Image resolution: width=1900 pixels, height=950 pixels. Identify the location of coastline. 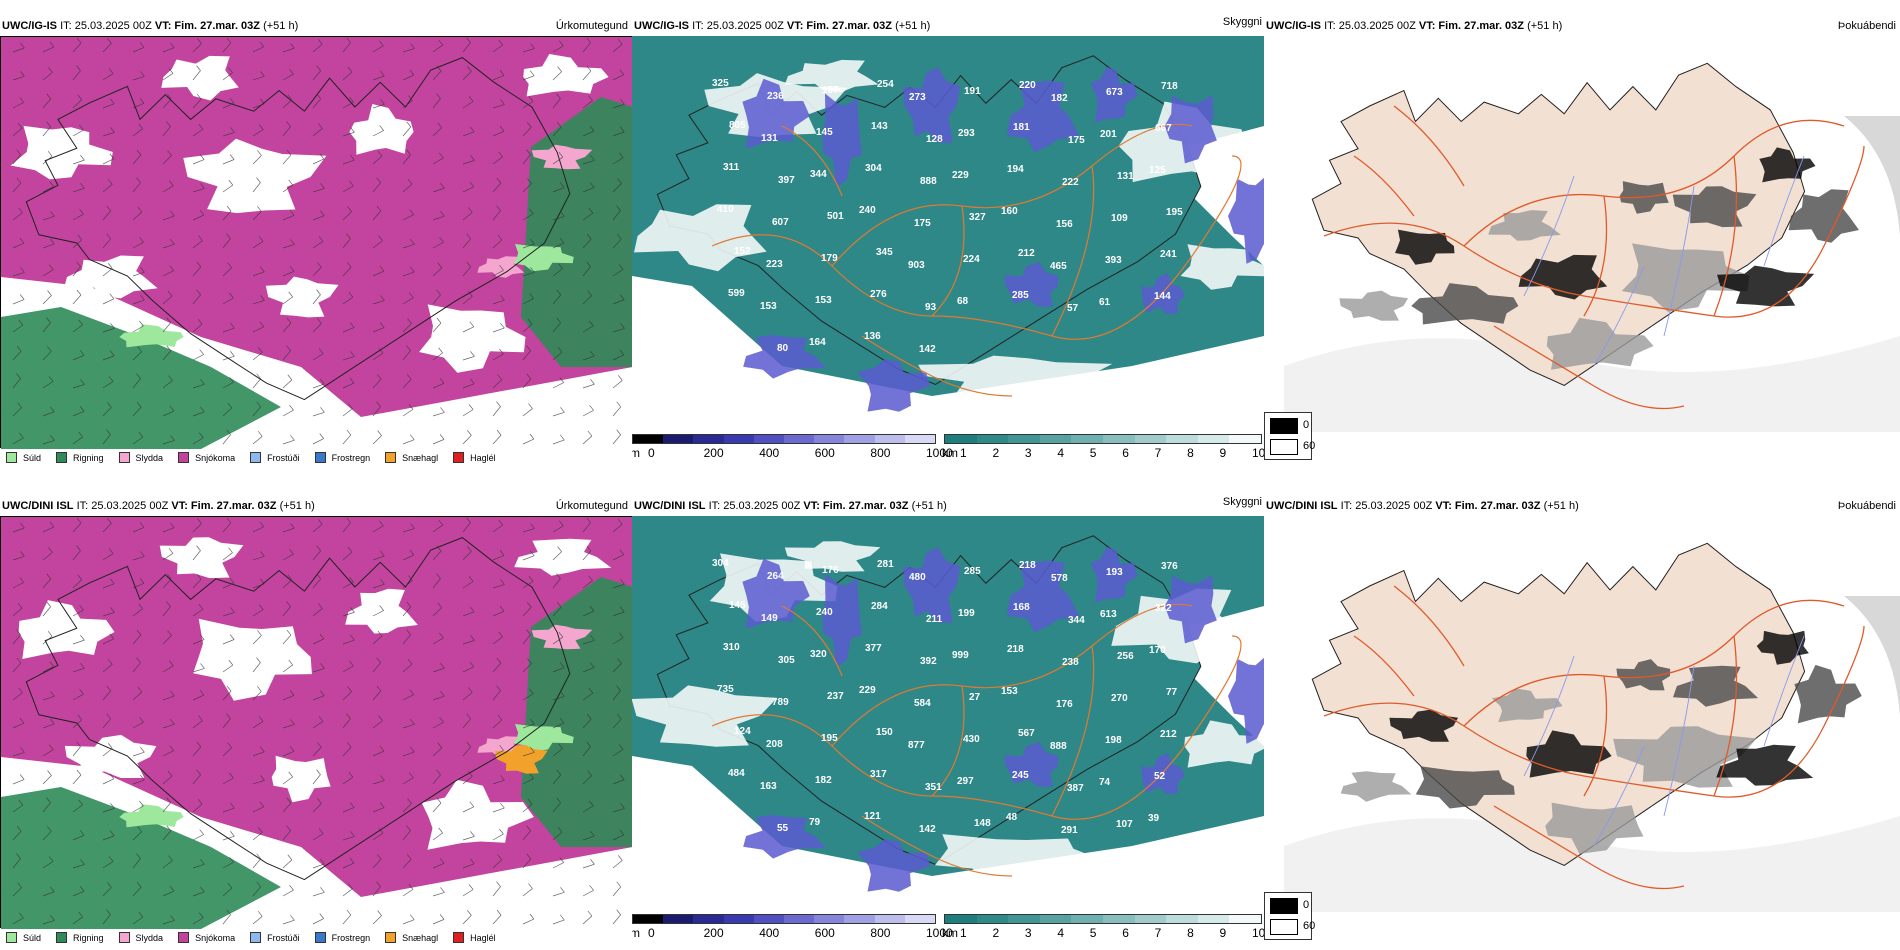
(298, 709).